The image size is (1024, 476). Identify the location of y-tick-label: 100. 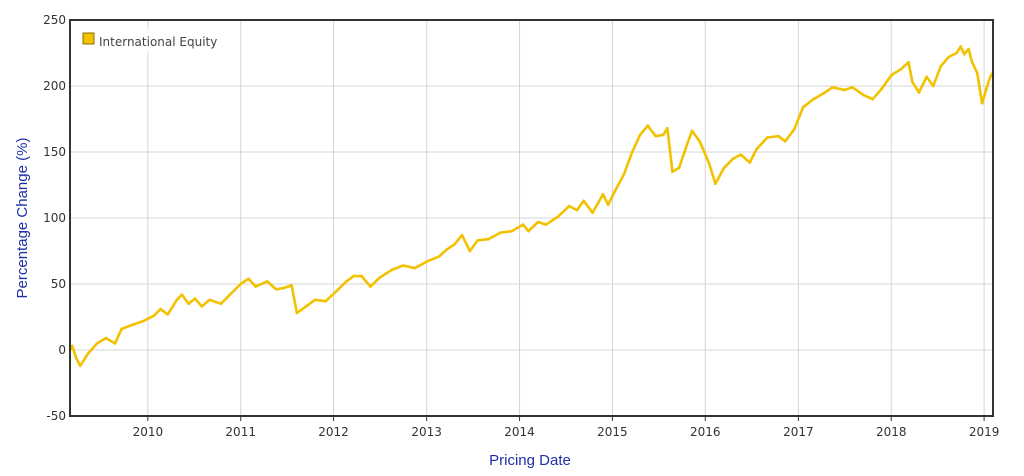
(54, 218).